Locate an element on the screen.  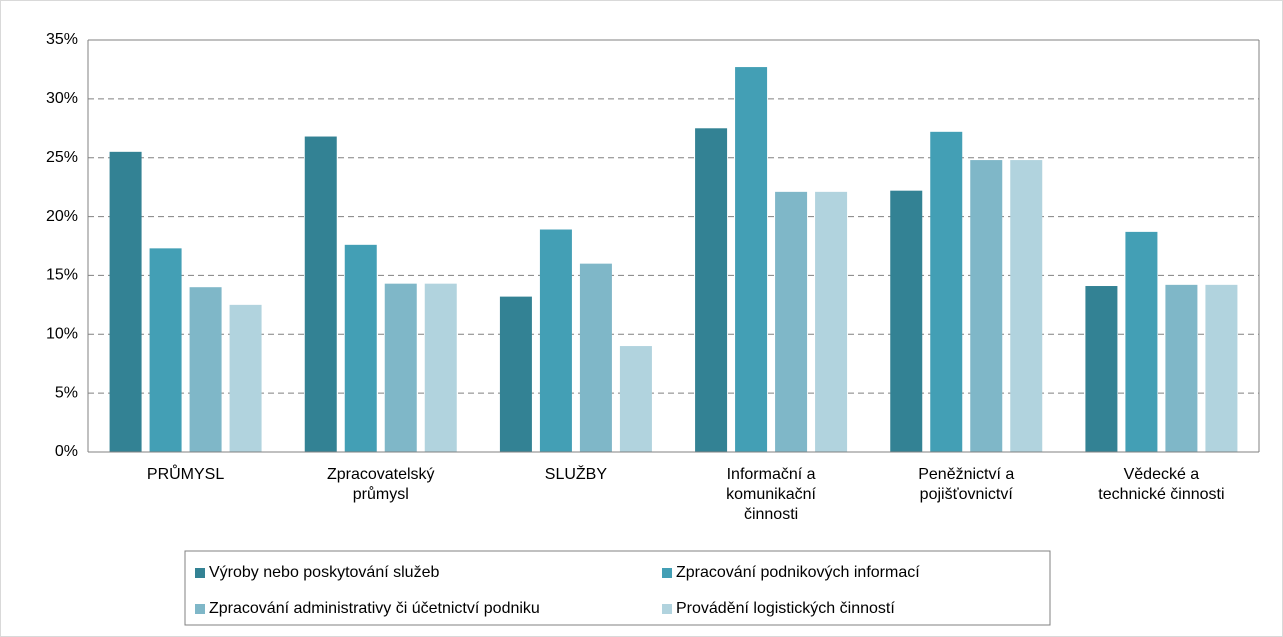
x-tick-label: Peněžnictví a pojišťovnictví is located at coordinates (966, 484).